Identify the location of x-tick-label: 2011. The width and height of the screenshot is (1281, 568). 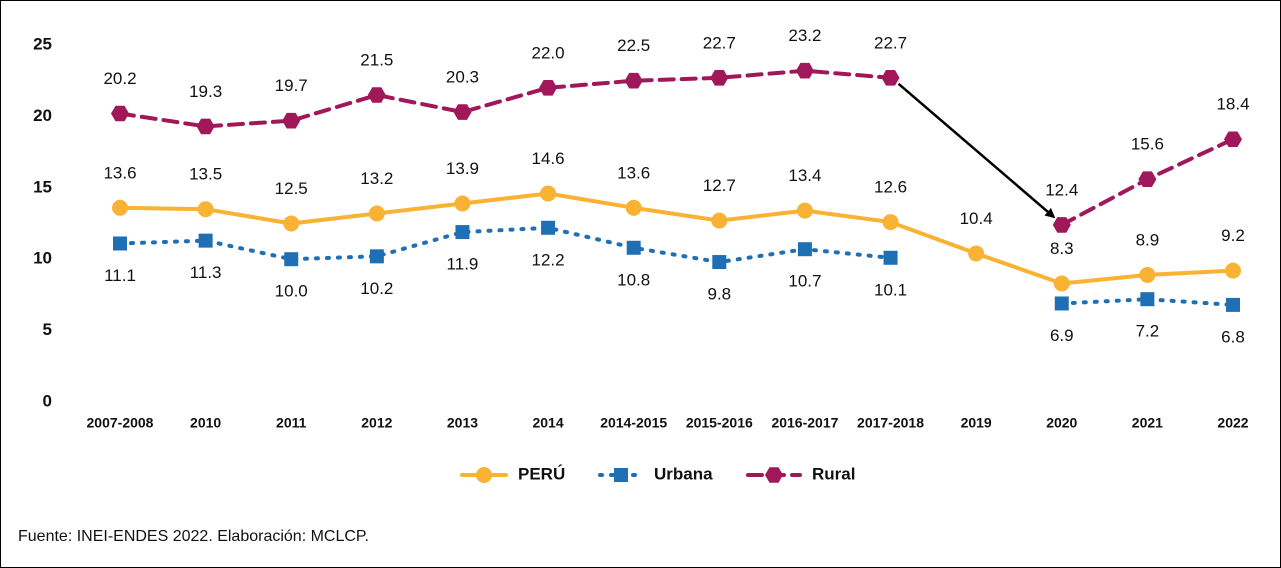
(291, 423).